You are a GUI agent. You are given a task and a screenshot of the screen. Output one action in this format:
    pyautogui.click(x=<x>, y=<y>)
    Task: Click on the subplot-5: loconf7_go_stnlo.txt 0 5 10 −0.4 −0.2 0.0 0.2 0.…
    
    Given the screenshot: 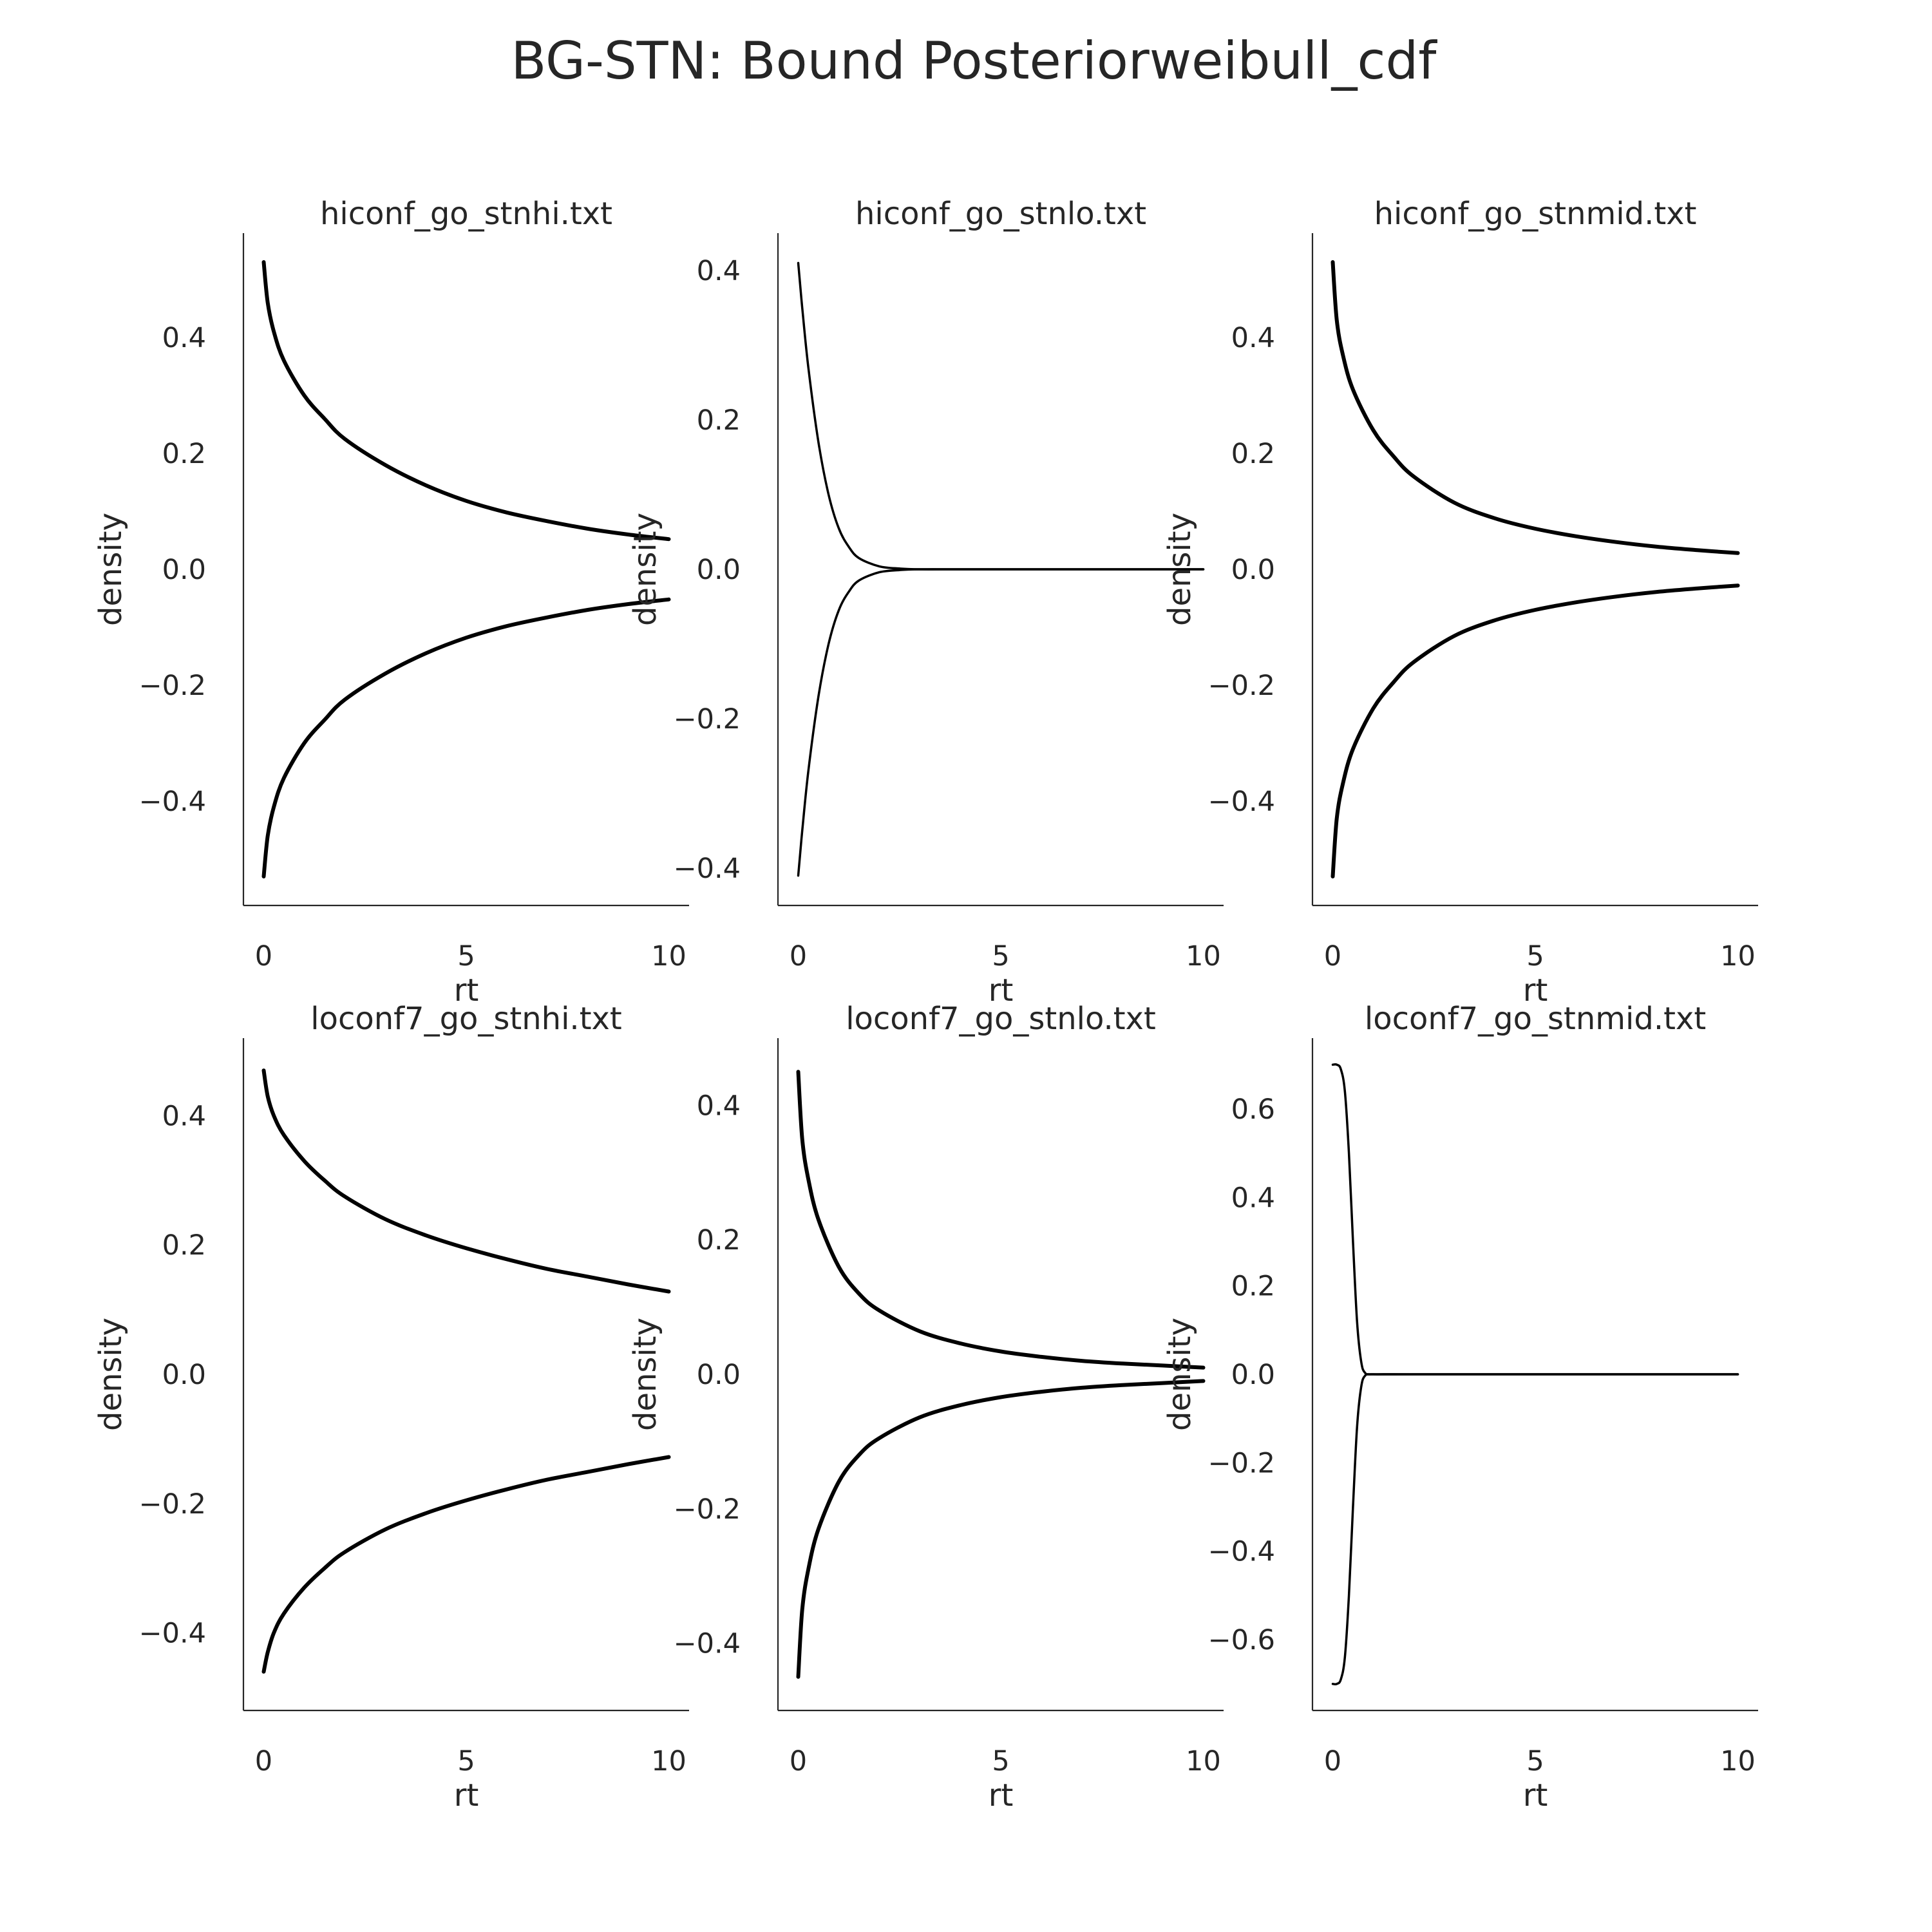 What is the action you would take?
    pyautogui.click(x=925, y=1407)
    